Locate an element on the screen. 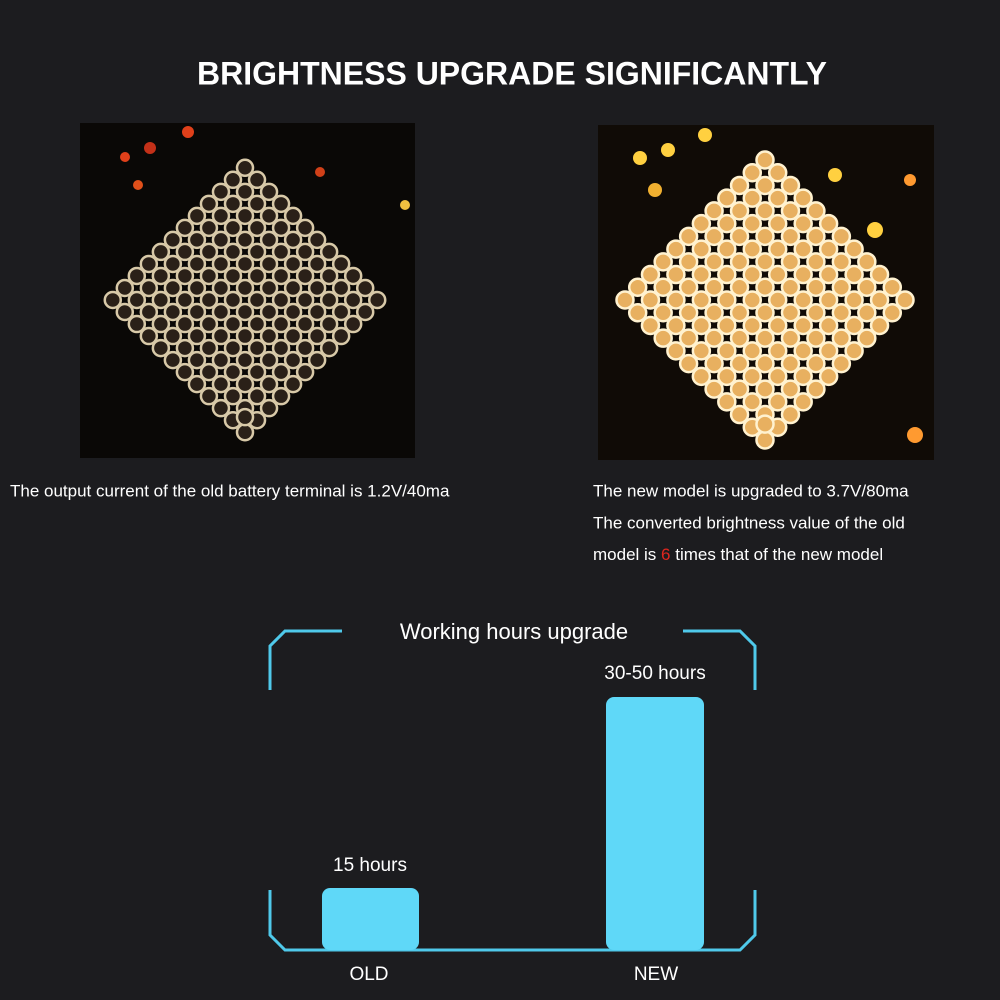 This screenshot has width=1000, height=1000. caption-text: model is is located at coordinates (627, 554).